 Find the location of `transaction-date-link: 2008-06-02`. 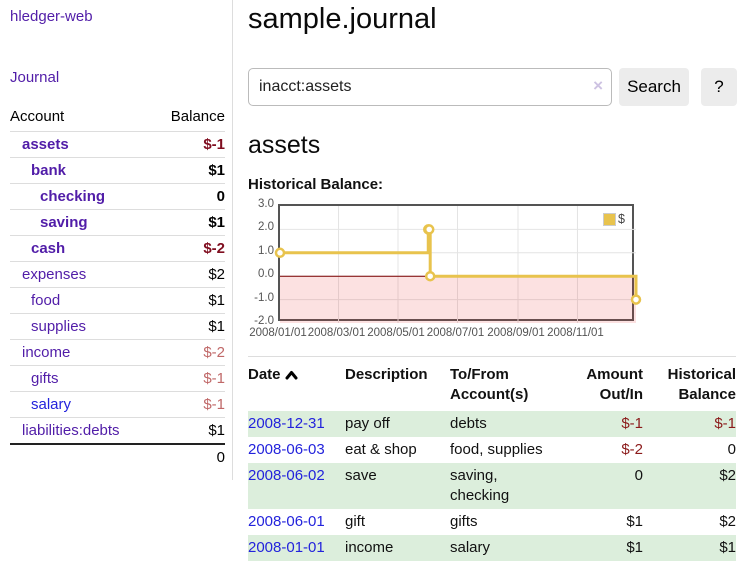

transaction-date-link: 2008-06-02 is located at coordinates (286, 475).